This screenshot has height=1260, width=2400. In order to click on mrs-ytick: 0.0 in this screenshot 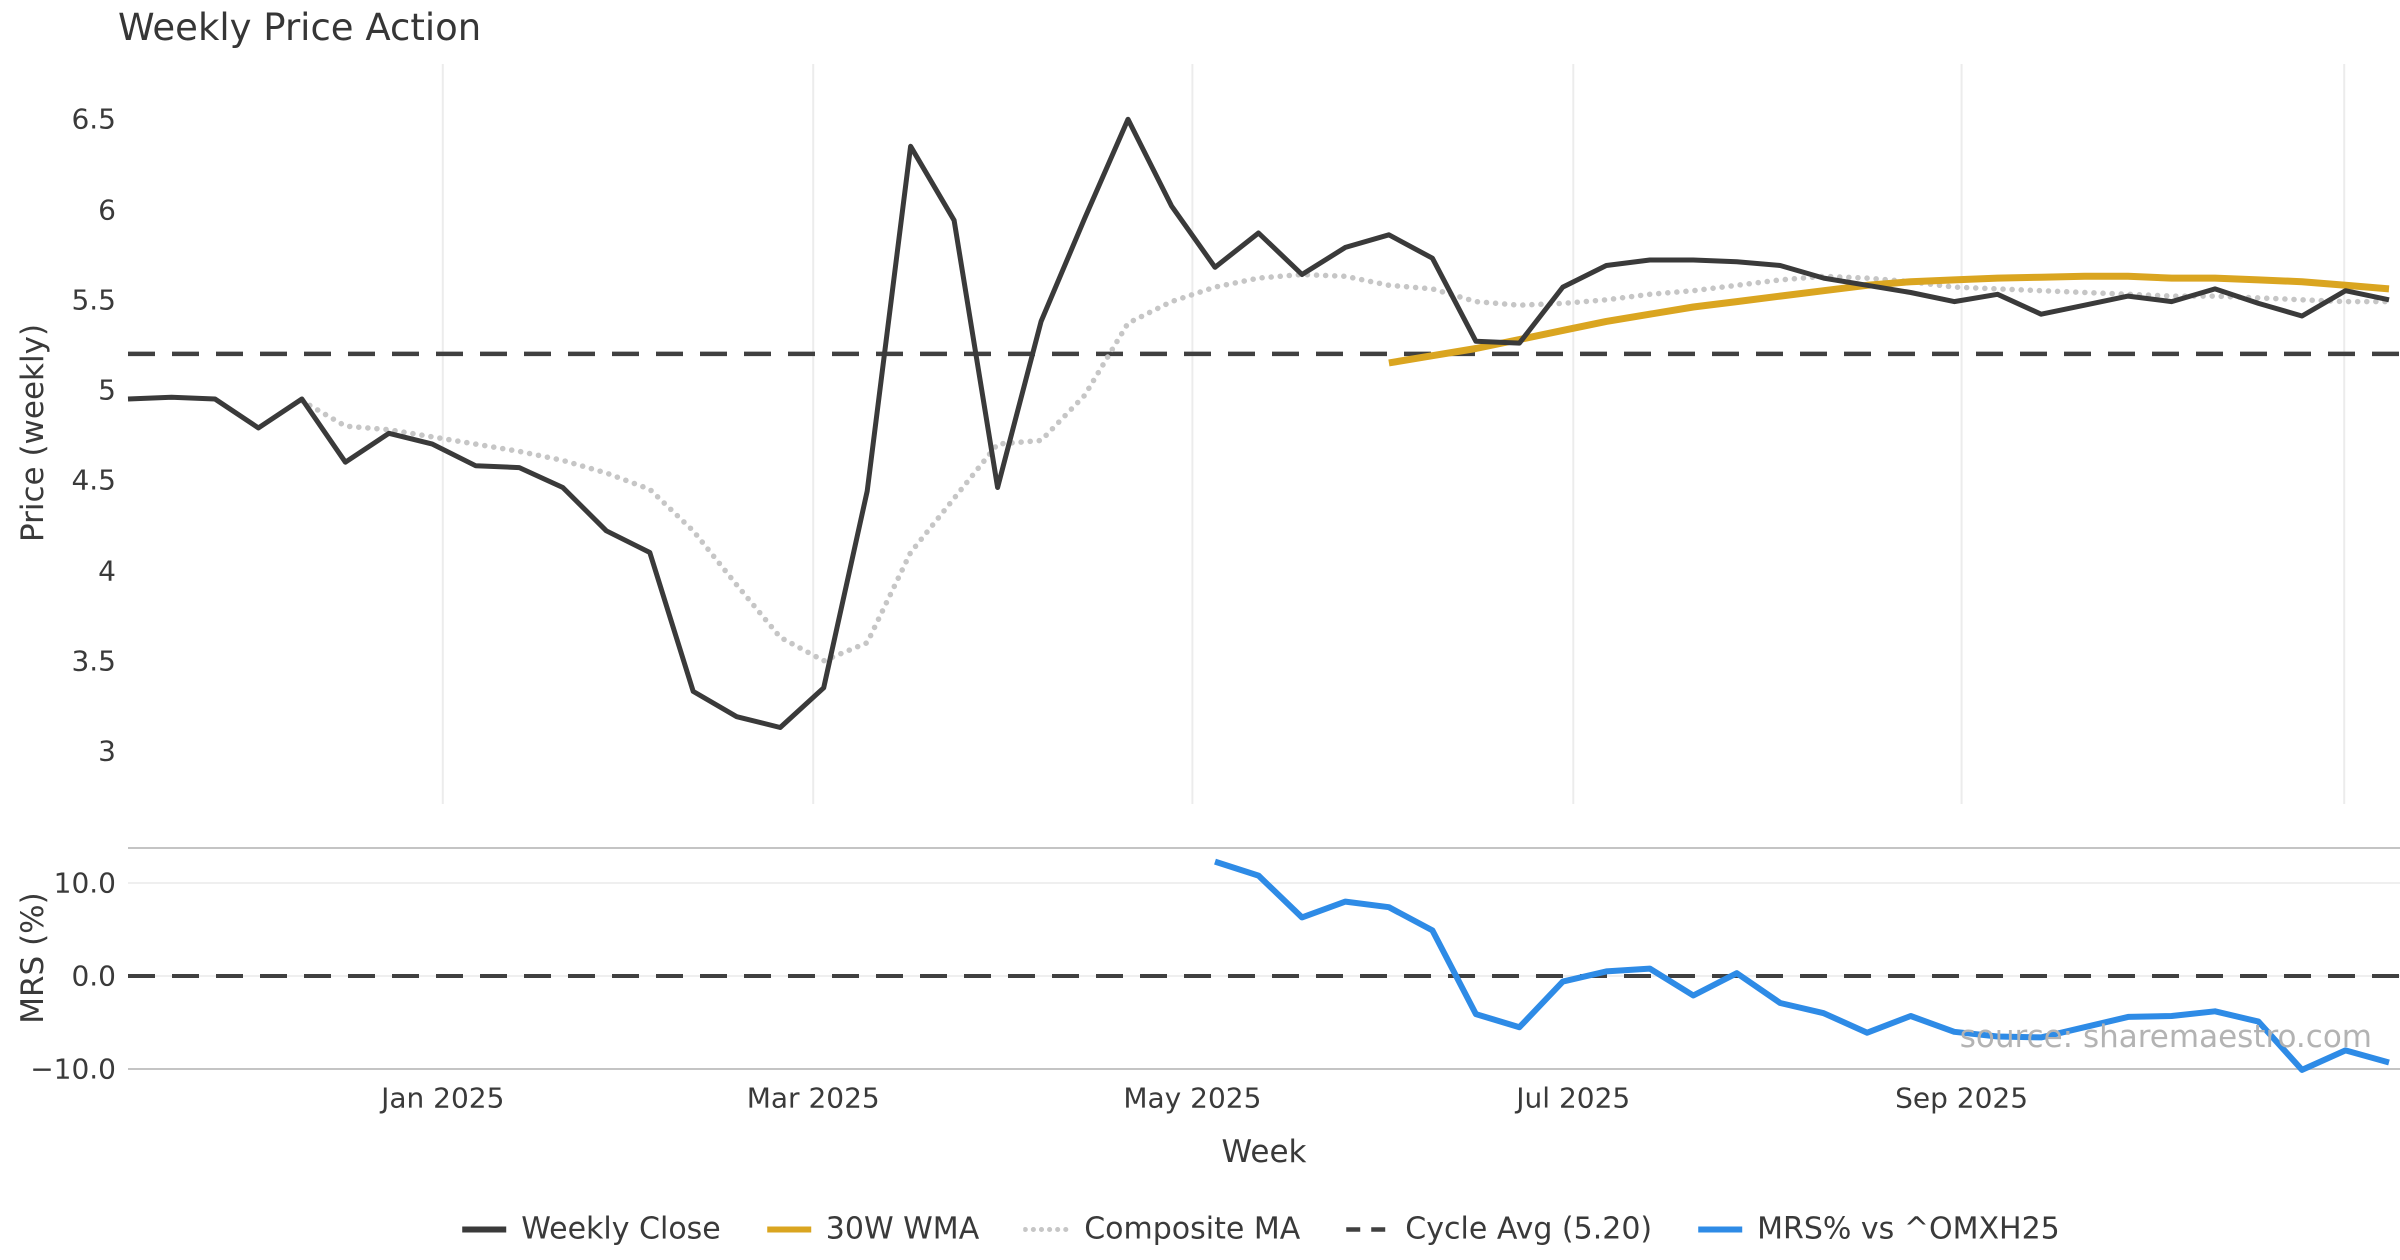, I will do `click(93, 976)`.